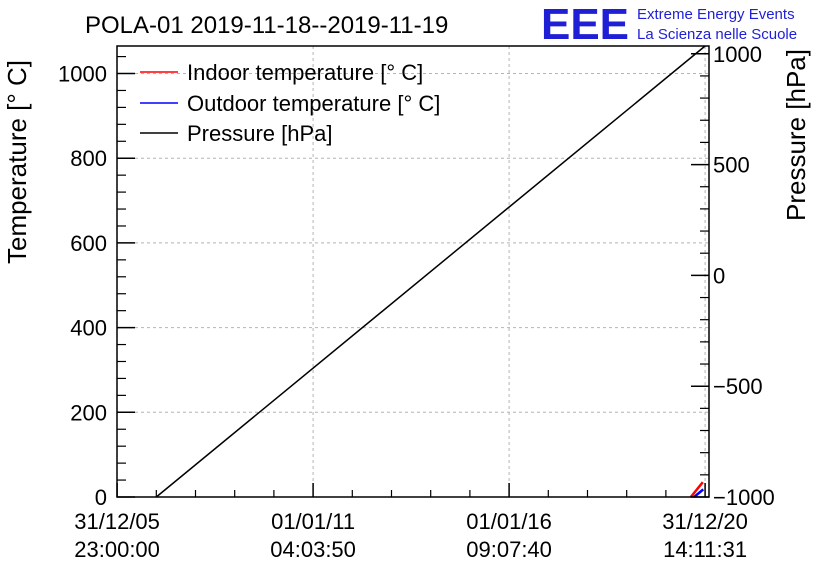  Describe the element at coordinates (717, 34) in the screenshot. I see `eee-logo-line2: La Scienza nelle Scuole` at that location.